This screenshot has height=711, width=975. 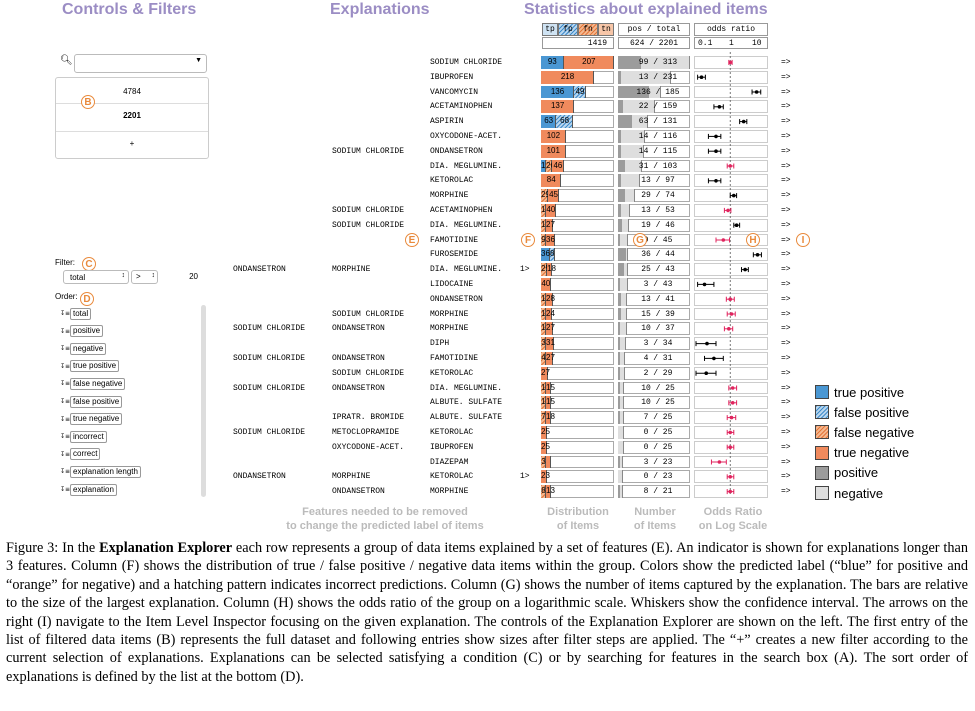 What do you see at coordinates (96, 277) in the screenshot?
I see `filter-select: total ↕` at bounding box center [96, 277].